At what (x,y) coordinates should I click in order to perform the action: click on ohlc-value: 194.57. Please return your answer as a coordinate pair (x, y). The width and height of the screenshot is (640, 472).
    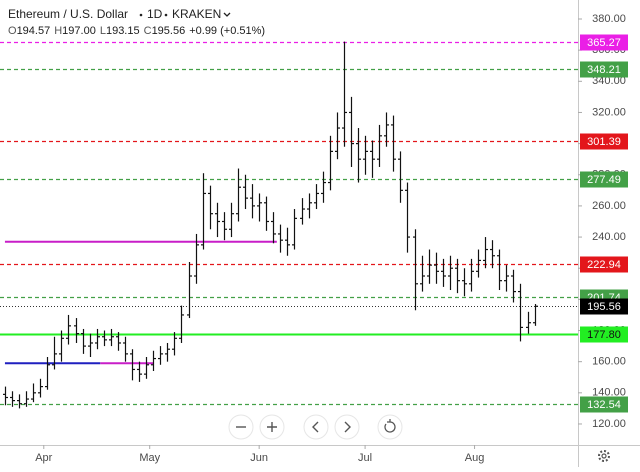
    Looking at the image, I should click on (34, 31).